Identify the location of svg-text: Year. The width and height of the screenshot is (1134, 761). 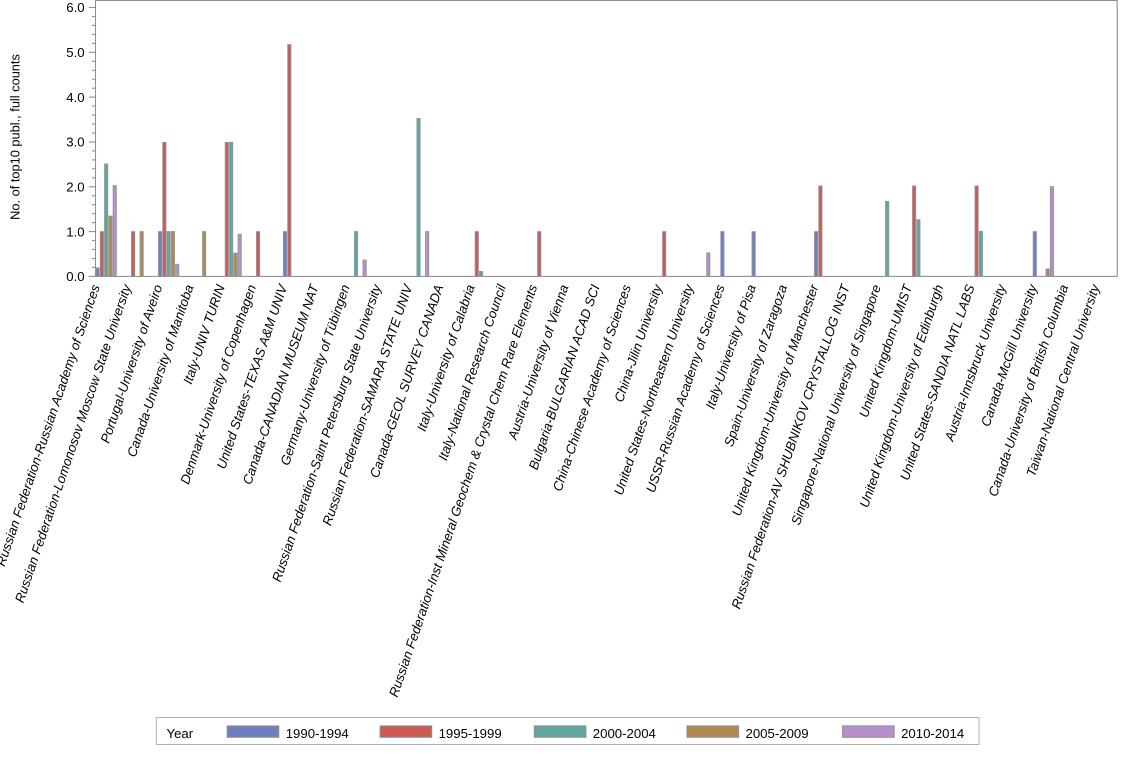
(180, 733).